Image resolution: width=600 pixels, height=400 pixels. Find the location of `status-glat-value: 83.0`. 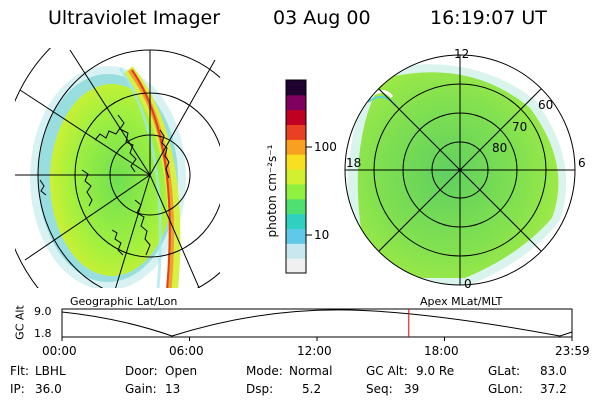

status-glat-value: 83.0 is located at coordinates (553, 371).